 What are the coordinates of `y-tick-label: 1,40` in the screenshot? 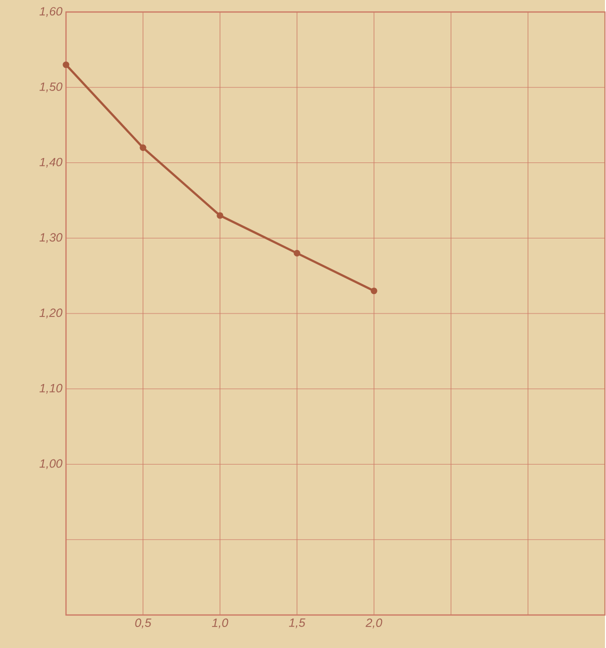 It's located at (51, 163).